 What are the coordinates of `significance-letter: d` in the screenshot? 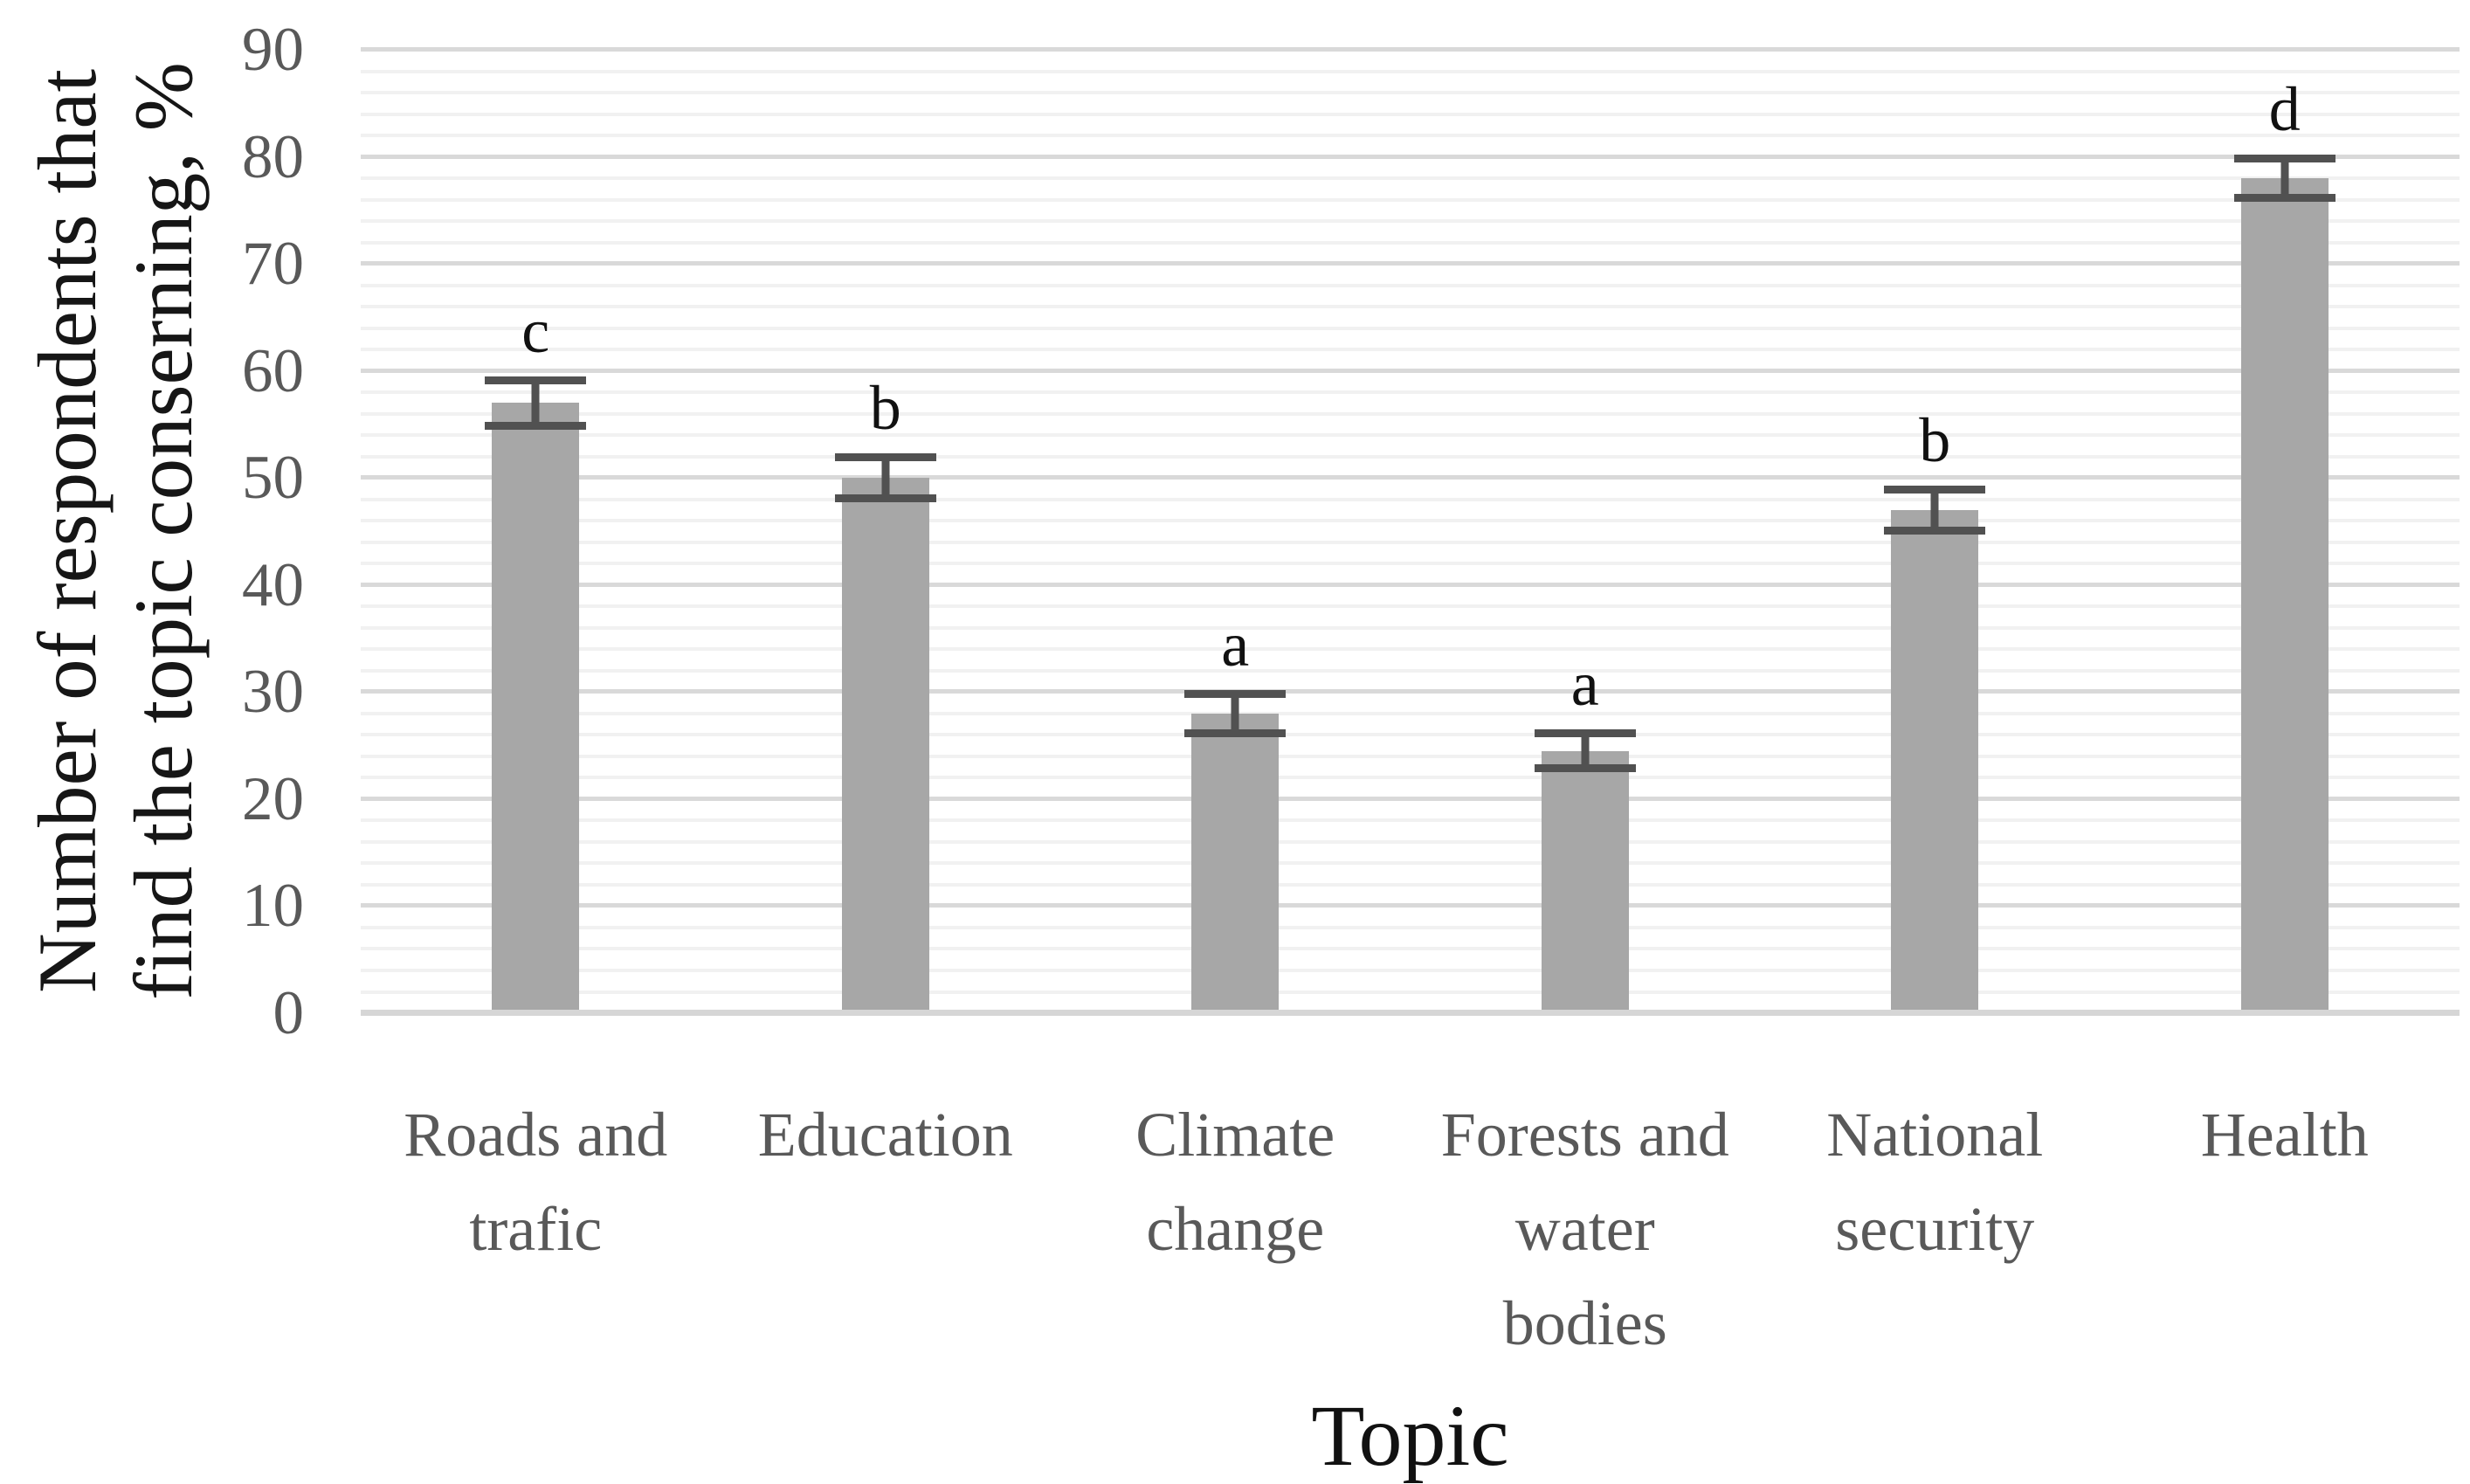 It's located at (2284, 109).